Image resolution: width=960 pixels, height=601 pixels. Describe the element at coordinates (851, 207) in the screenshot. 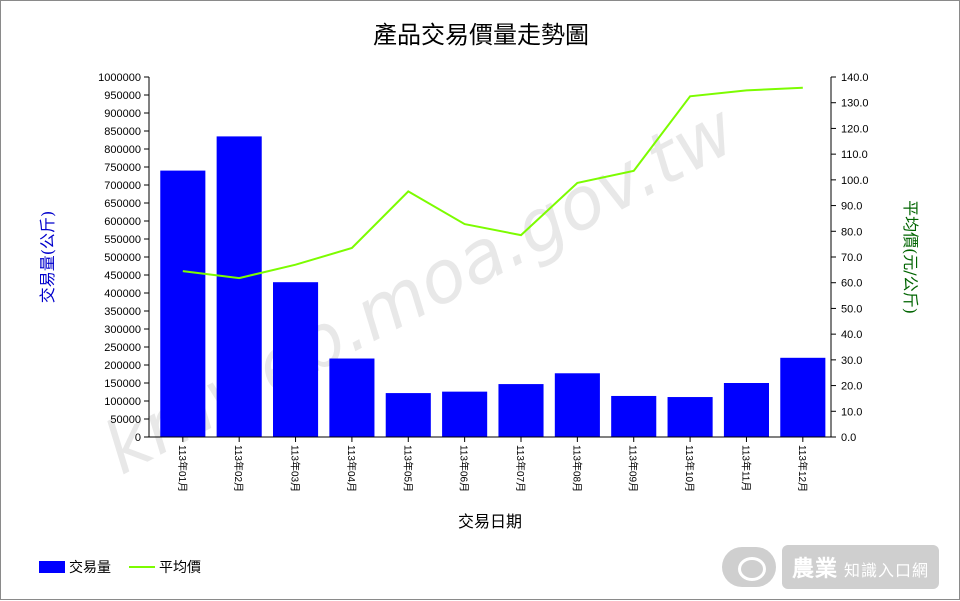

I see `right-tick-label: 90.0` at that location.